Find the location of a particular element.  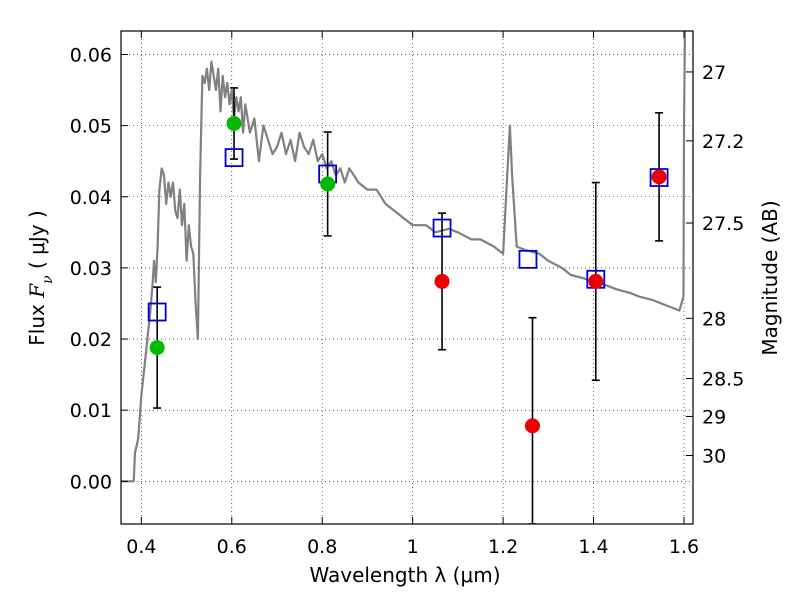

y2-tick-label: 28.5 is located at coordinates (723, 379).